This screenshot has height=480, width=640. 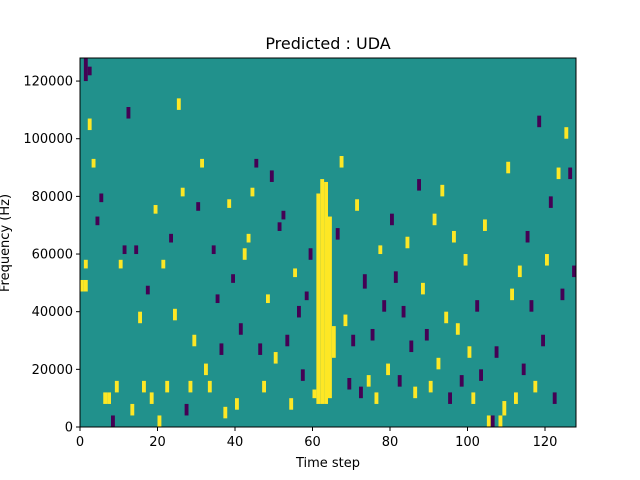 What do you see at coordinates (80, 442) in the screenshot?
I see `x-tick-label: 0` at bounding box center [80, 442].